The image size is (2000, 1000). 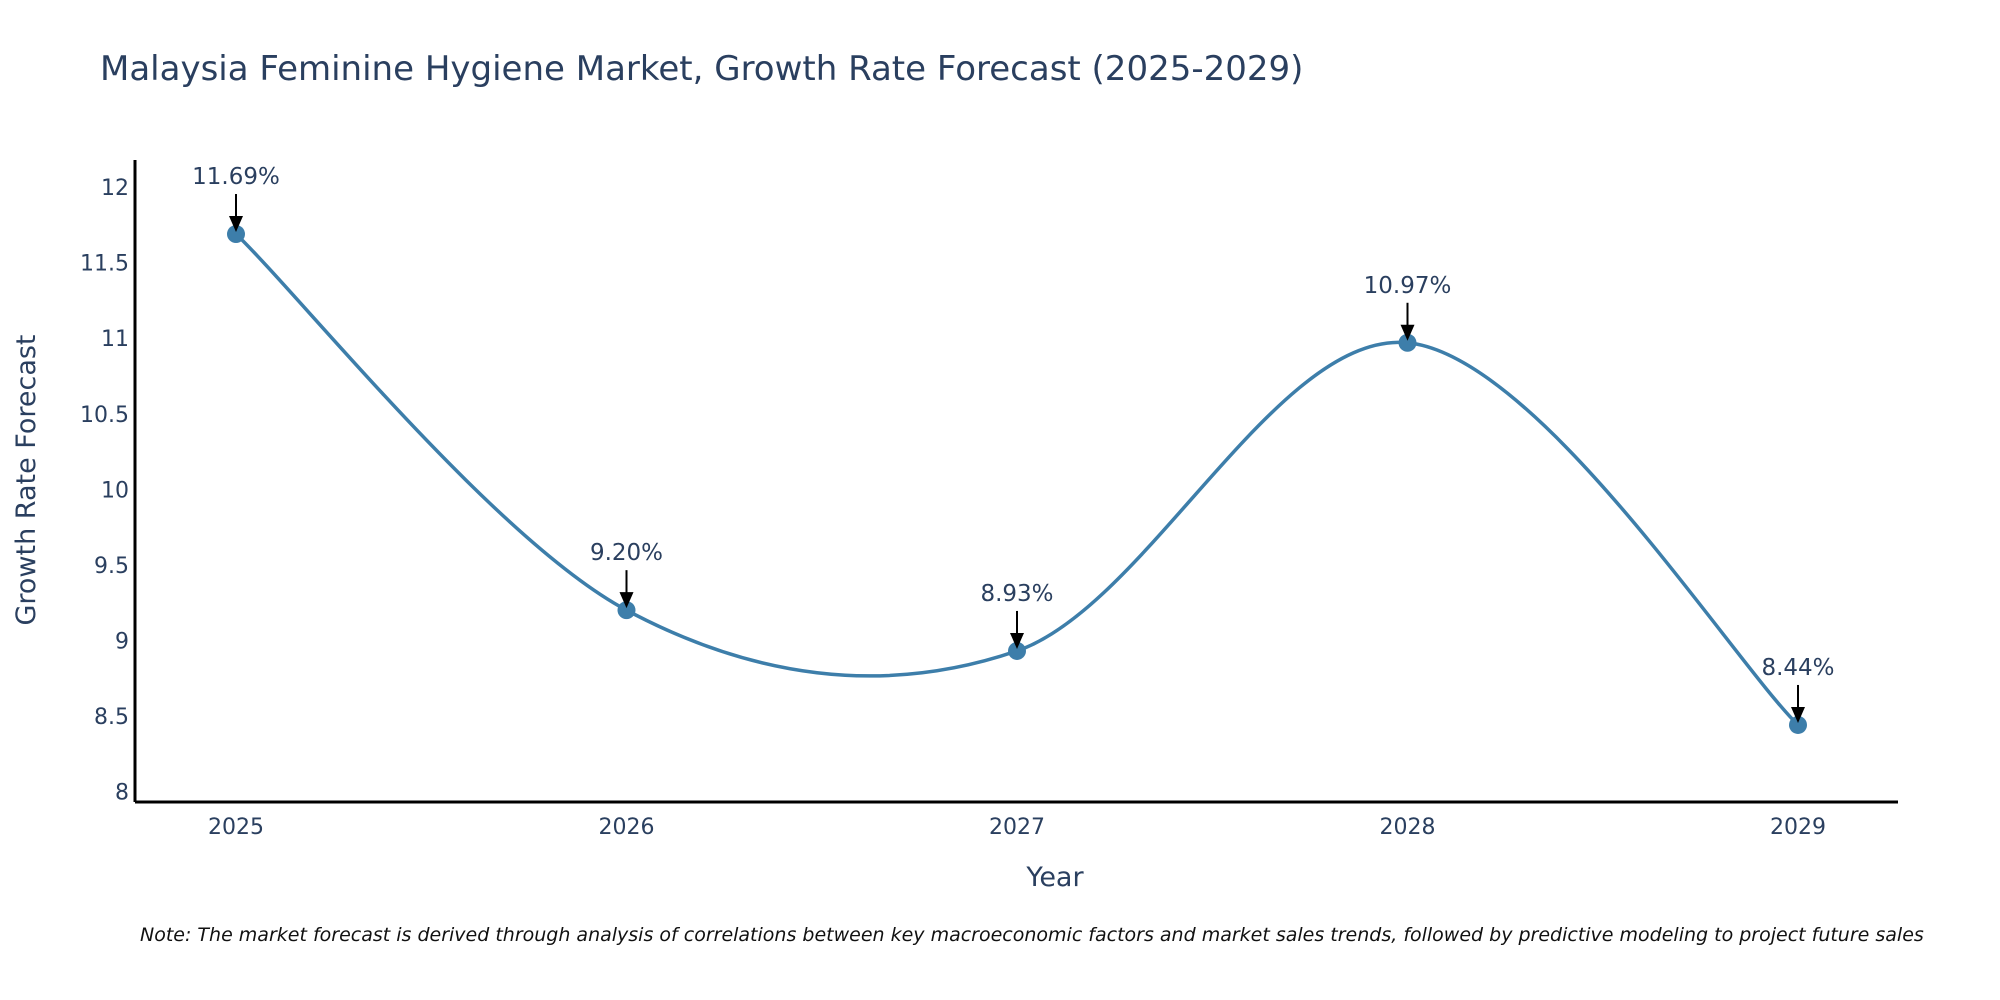 What do you see at coordinates (236, 827) in the screenshot?
I see `x-tick-label: 2025` at bounding box center [236, 827].